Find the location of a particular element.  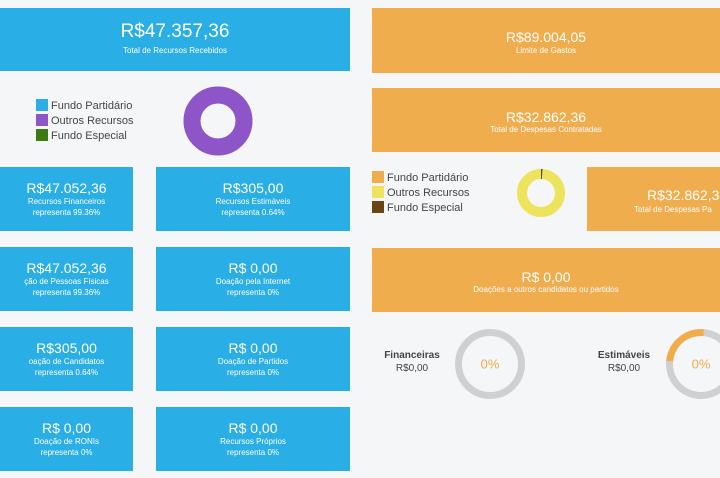

spending-limit-label: Limite de Gastos is located at coordinates (546, 50).